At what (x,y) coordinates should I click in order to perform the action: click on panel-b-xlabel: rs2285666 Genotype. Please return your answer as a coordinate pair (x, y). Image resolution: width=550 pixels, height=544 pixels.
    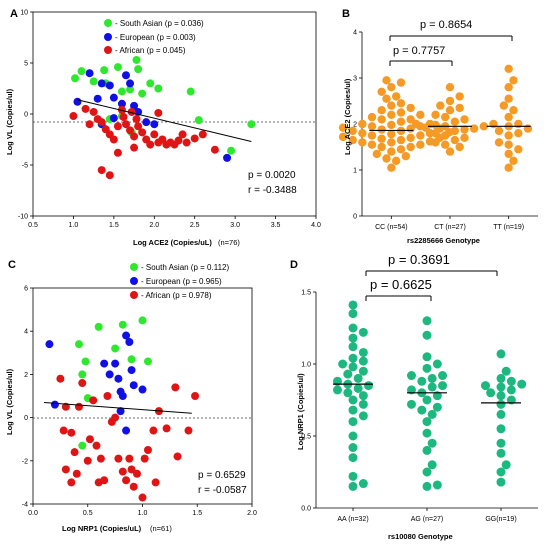
    Looking at the image, I should click on (443, 240).